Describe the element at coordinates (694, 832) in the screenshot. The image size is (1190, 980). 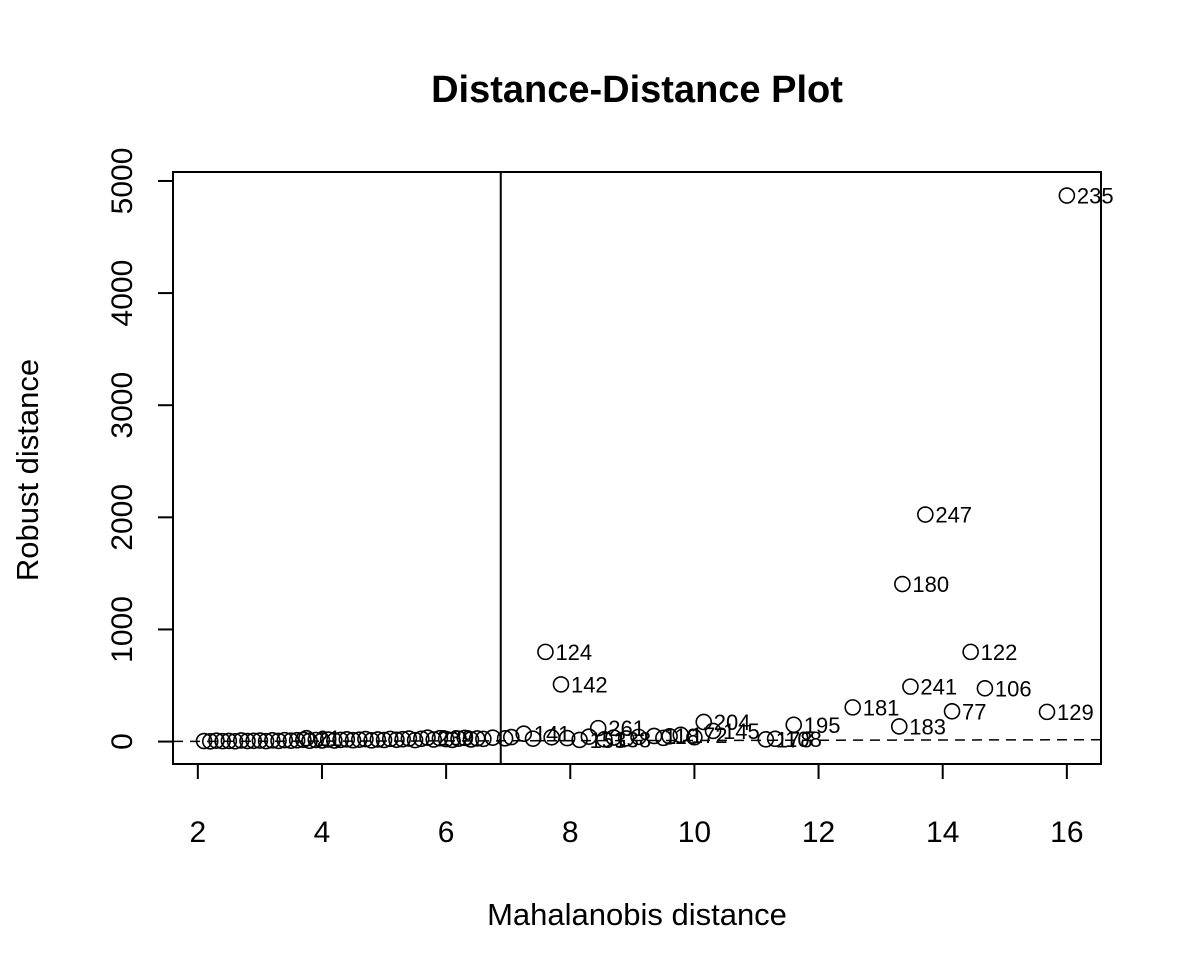
I see `x-tick-label: 10` at that location.